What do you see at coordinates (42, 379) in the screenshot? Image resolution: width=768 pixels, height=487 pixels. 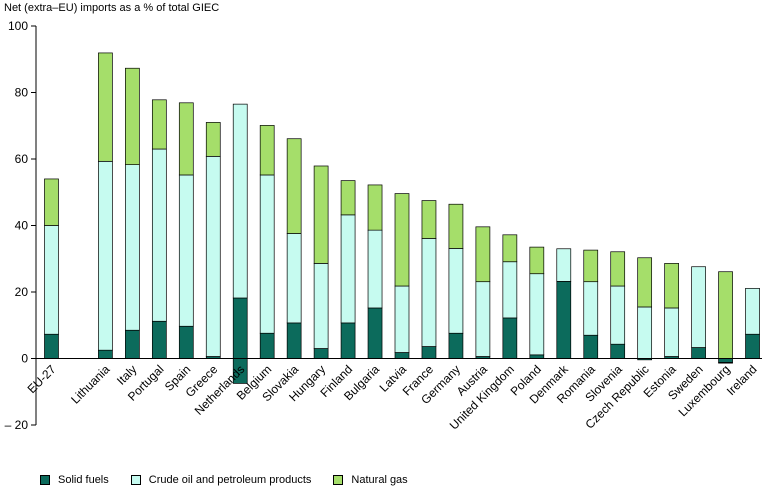 I see `x-tick-label: EU-27` at bounding box center [42, 379].